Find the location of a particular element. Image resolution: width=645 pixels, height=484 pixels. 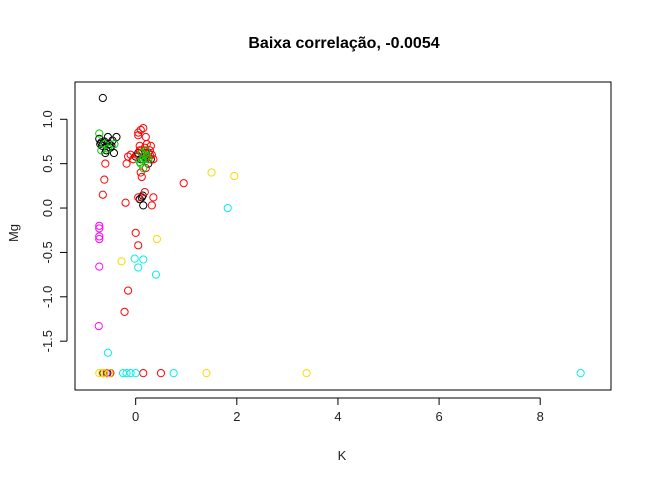

chart-title: Baixa correlação, -0.0054 is located at coordinates (343, 43).